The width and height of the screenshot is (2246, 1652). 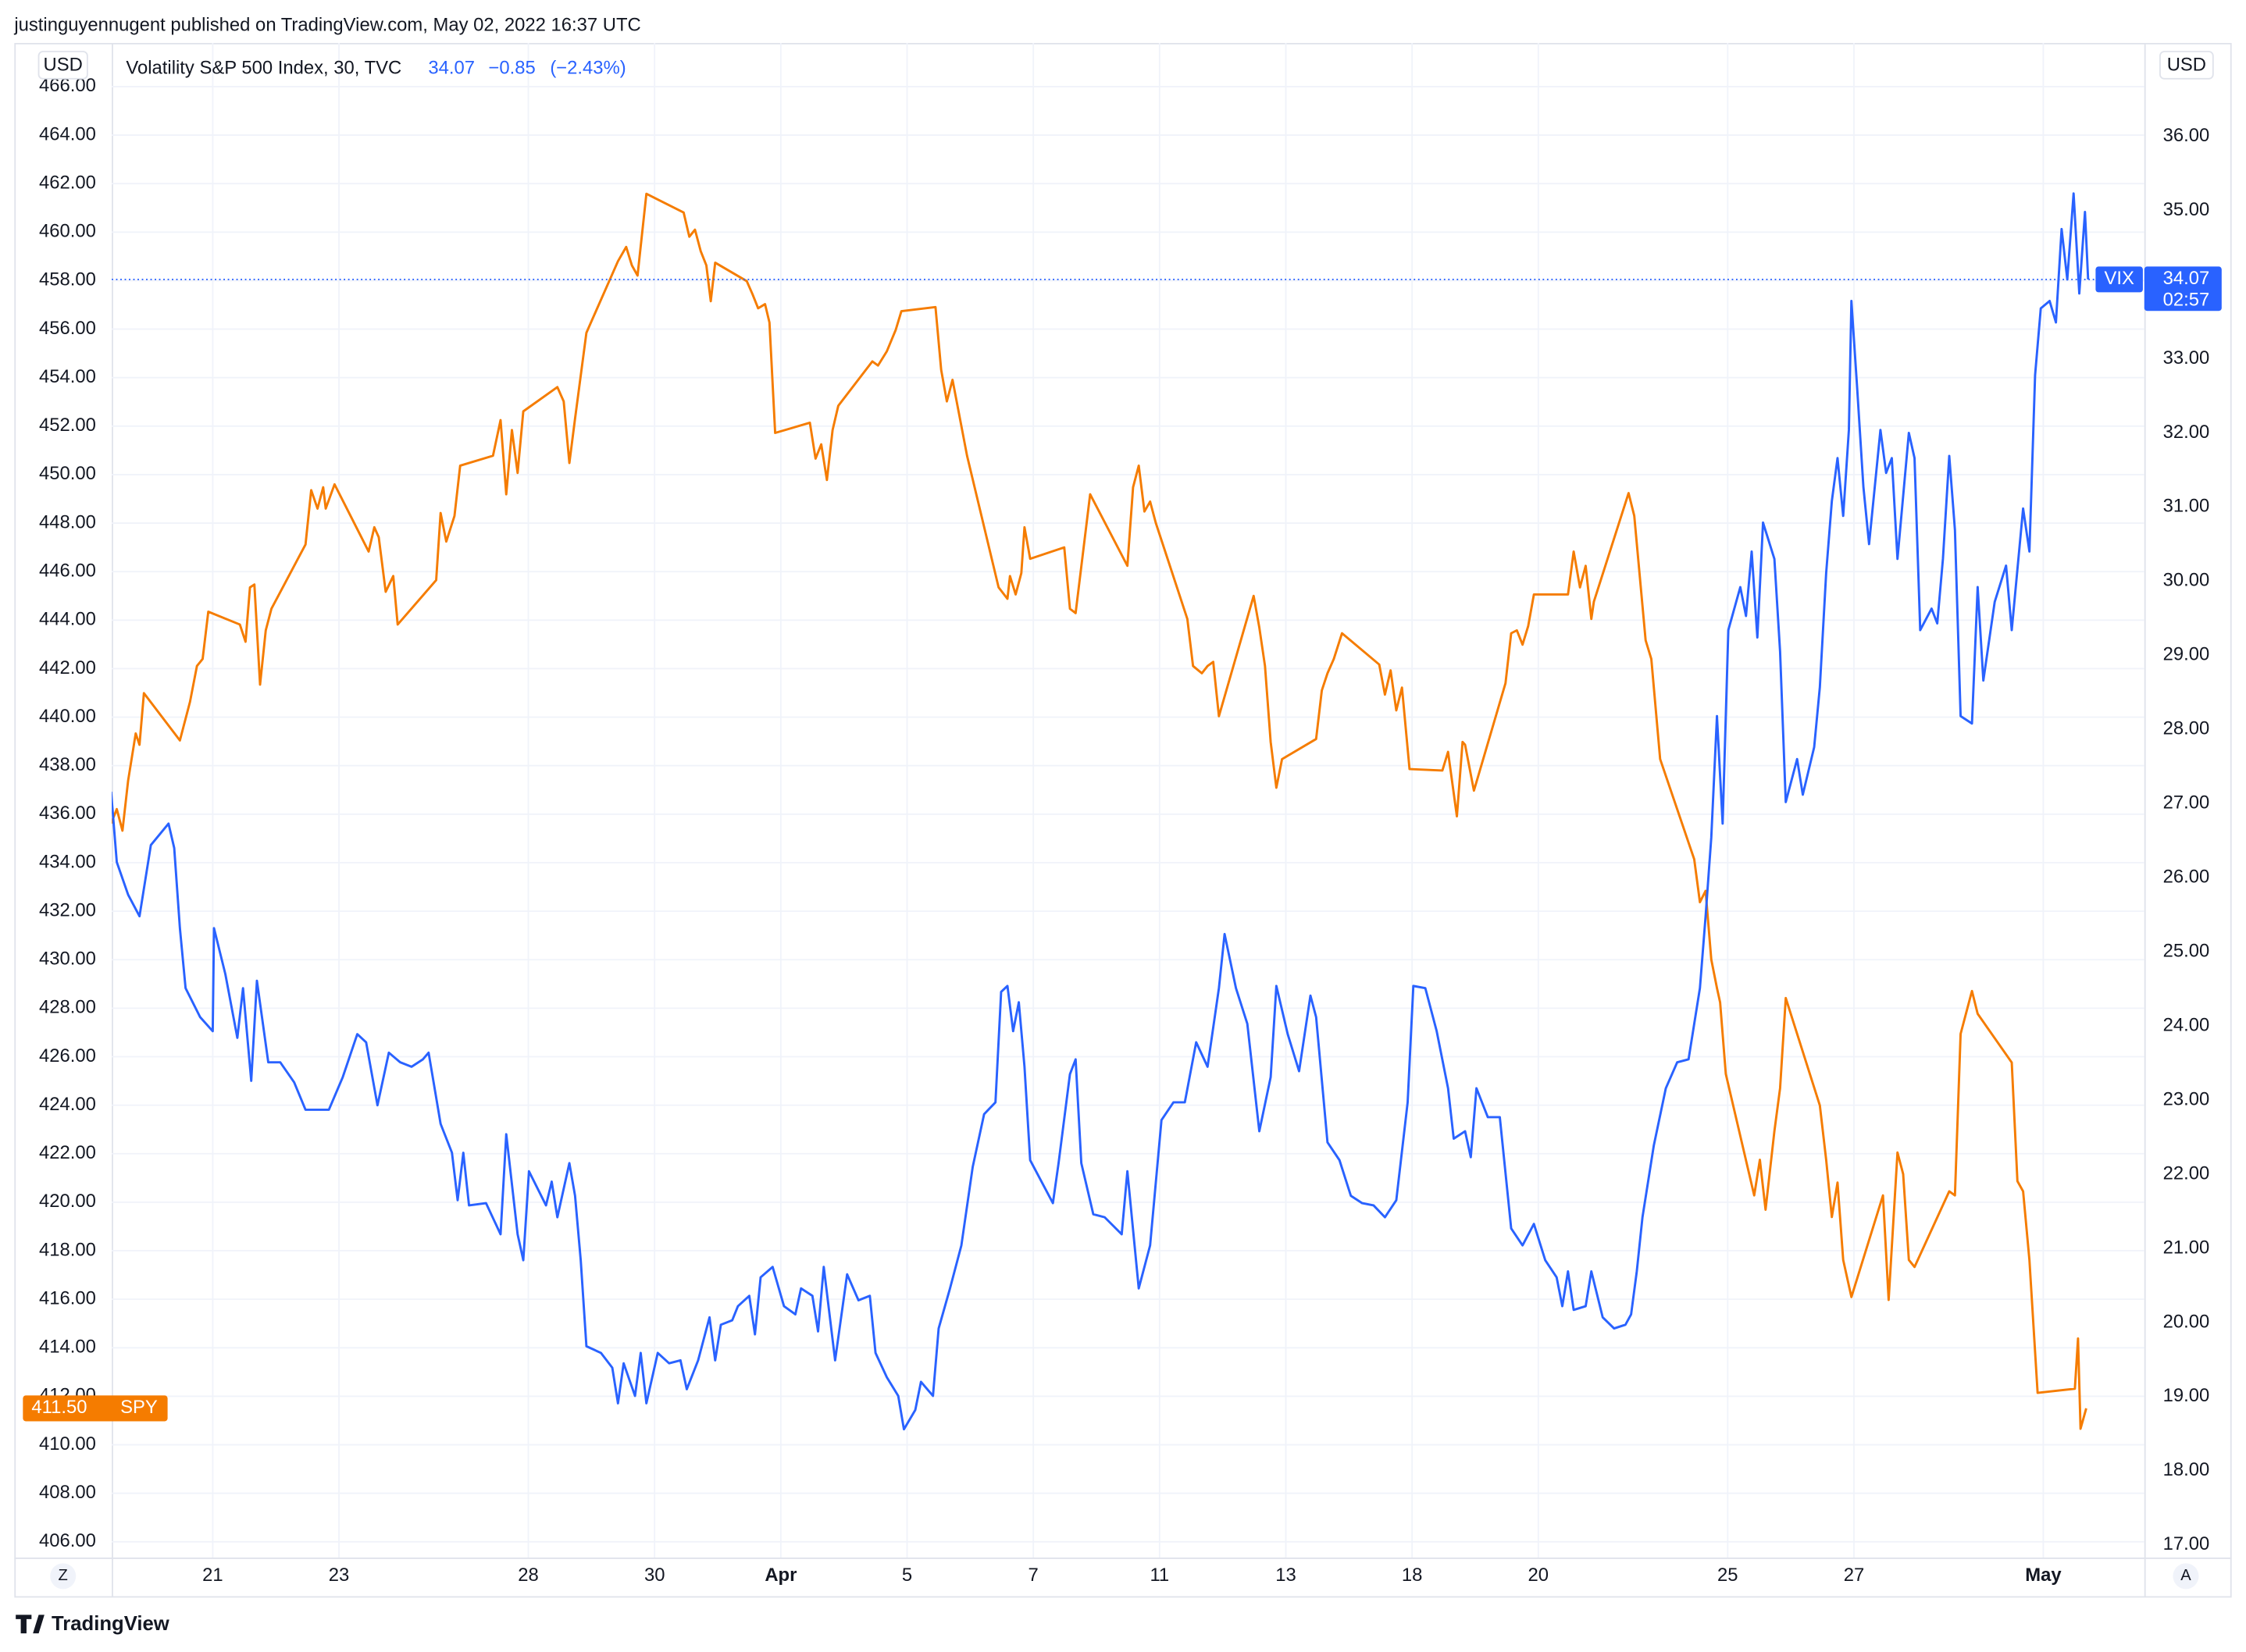 I want to click on y2-tick-label: 30.00, so click(x=2186, y=580).